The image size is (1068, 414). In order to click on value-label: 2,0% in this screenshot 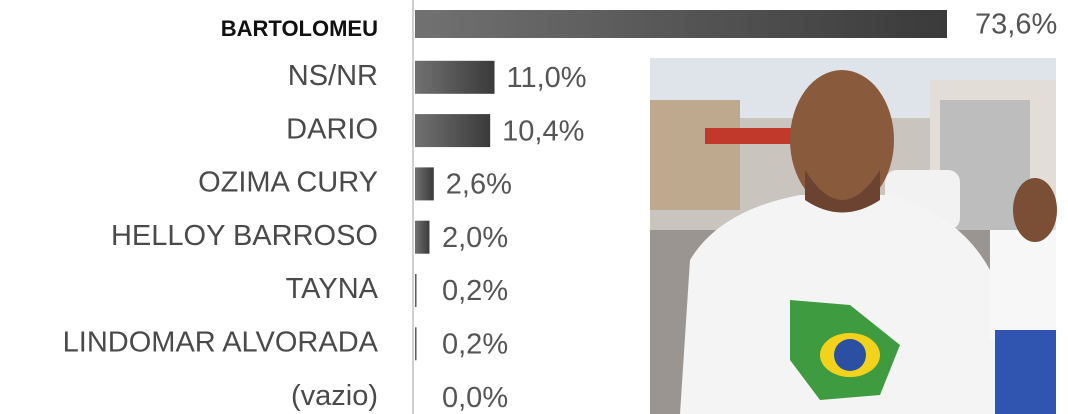, I will do `click(475, 238)`.